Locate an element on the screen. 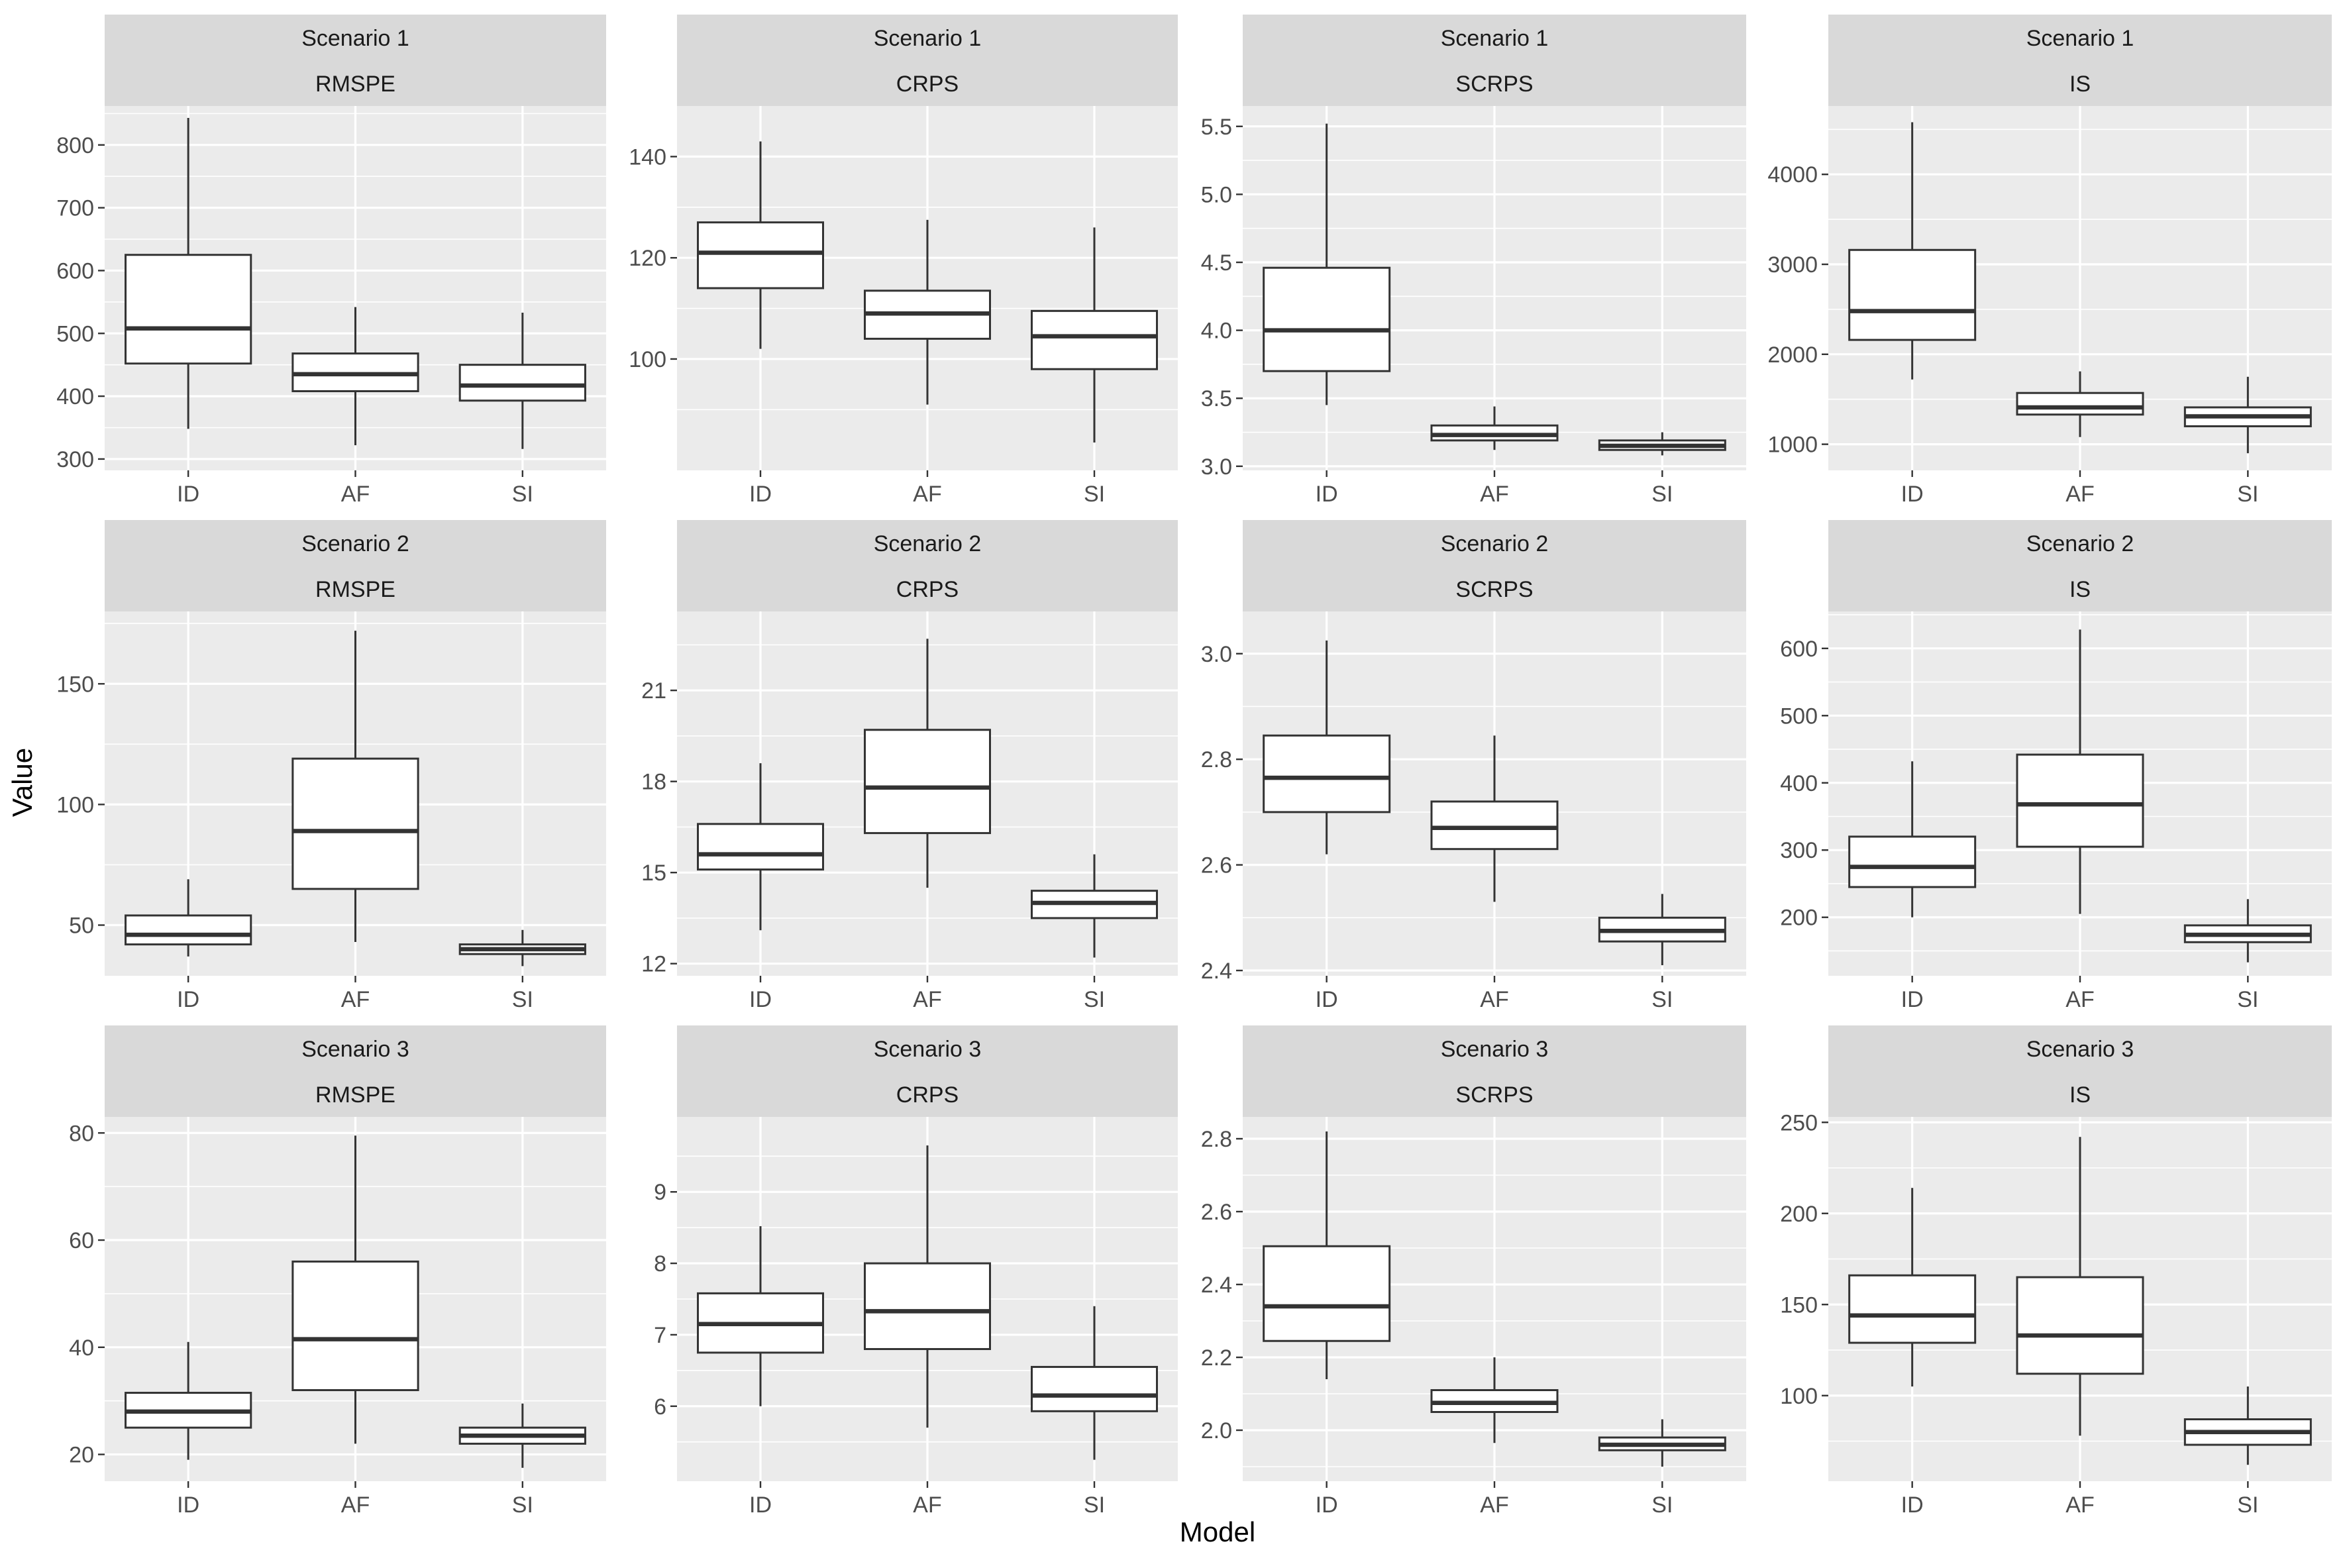  y-tick-label: 80 is located at coordinates (81, 1133).